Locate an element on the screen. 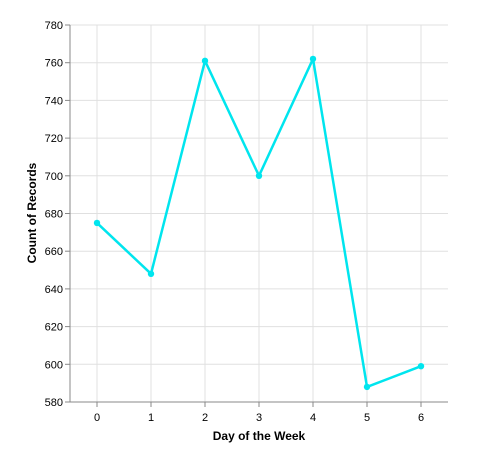  x-axis-title: Day of the Week is located at coordinates (259, 436).